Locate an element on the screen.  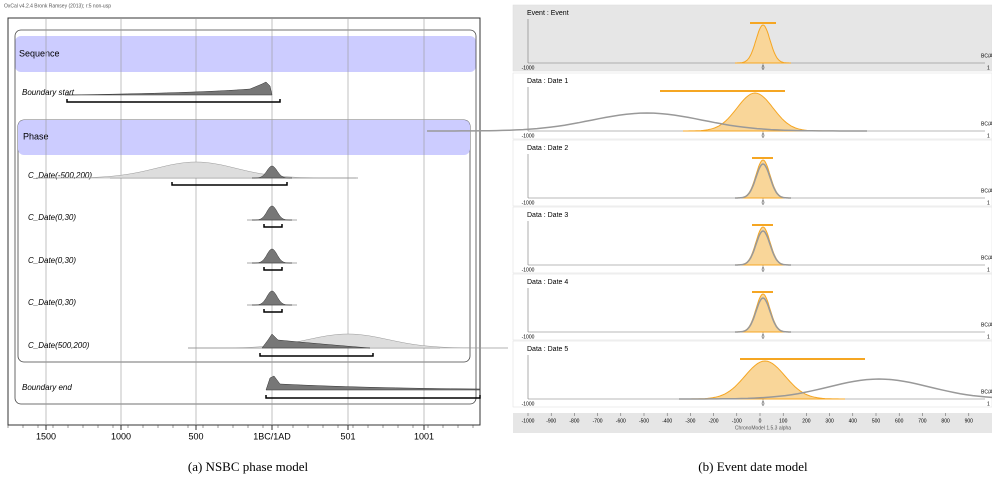
x-tick-label: 1BC/1AD is located at coordinates (272, 436).